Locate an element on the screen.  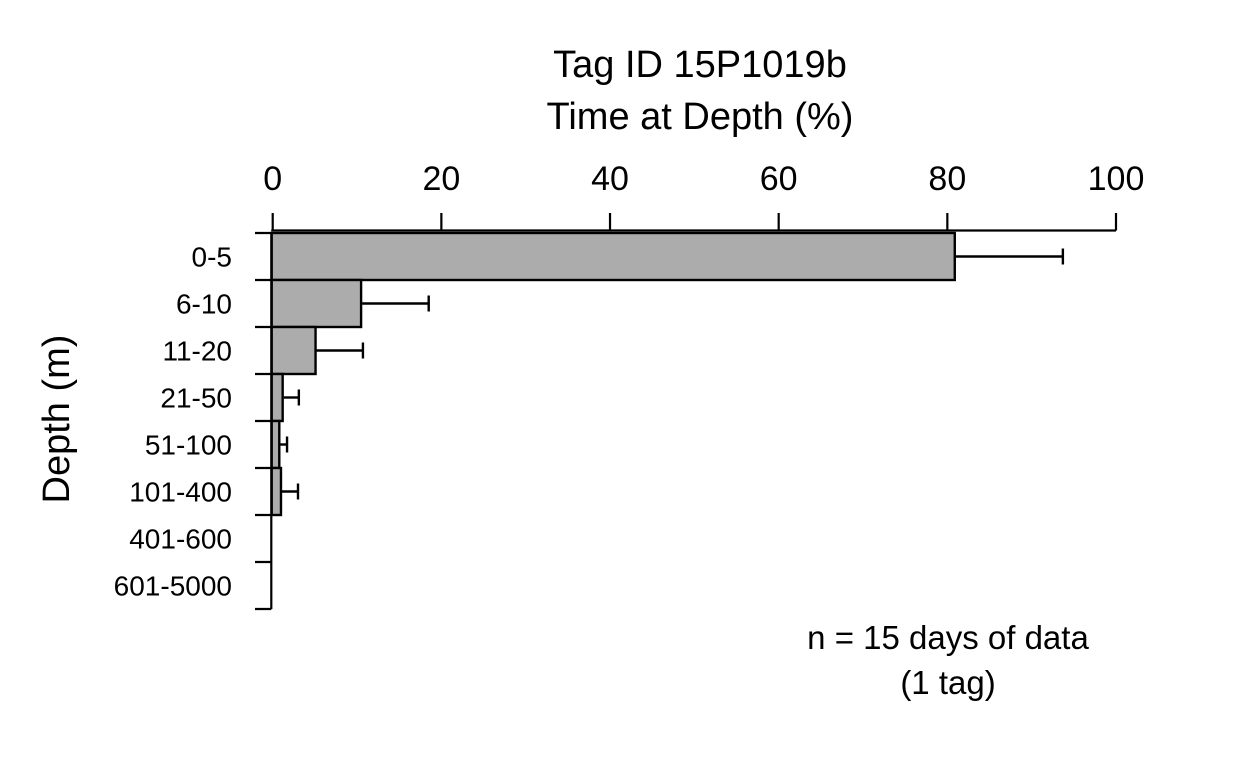
category-label: 101-400 is located at coordinates (180, 492).